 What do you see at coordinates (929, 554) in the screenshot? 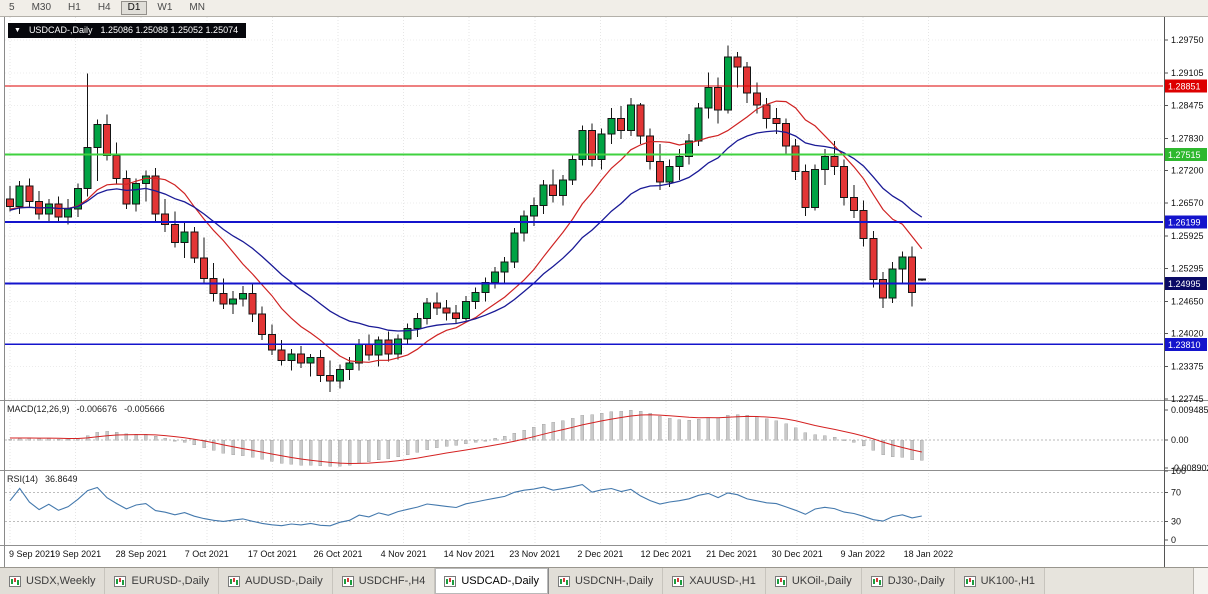
I see `svg-text: 18 Jan 2022` at bounding box center [929, 554].